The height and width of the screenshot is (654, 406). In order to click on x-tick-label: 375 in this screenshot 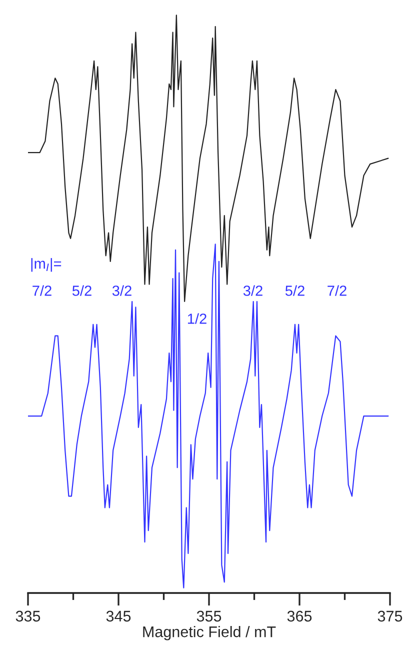, I will do `click(390, 616)`.